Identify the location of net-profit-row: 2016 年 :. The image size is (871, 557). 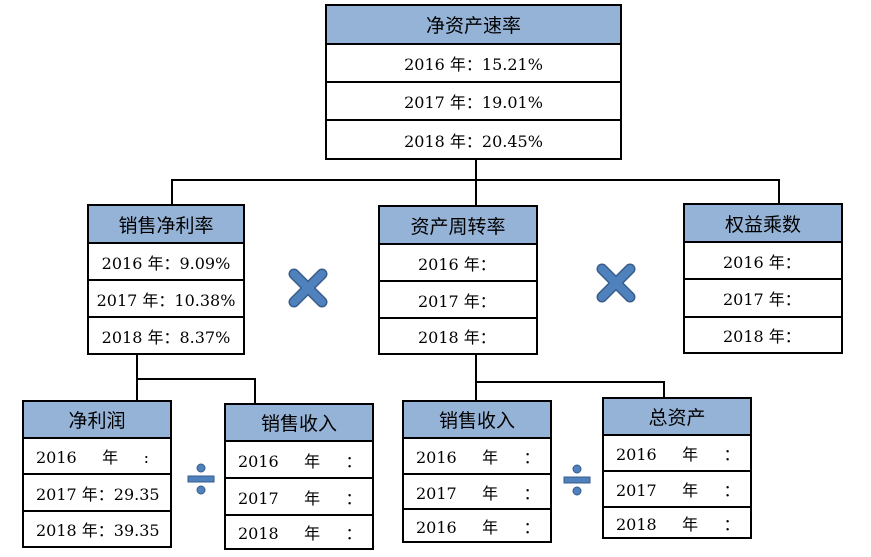
(97, 457).